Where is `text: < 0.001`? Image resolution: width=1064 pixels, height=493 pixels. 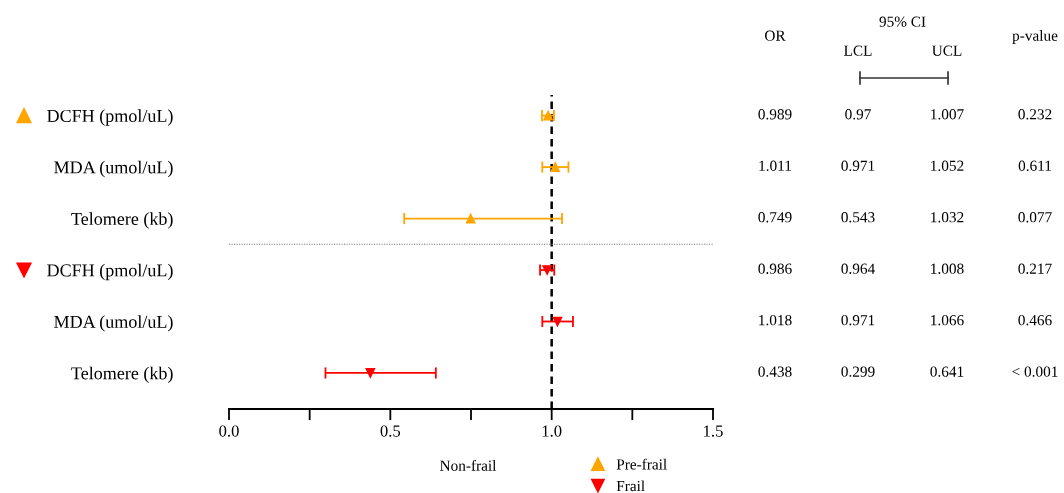 text: < 0.001 is located at coordinates (1035, 371).